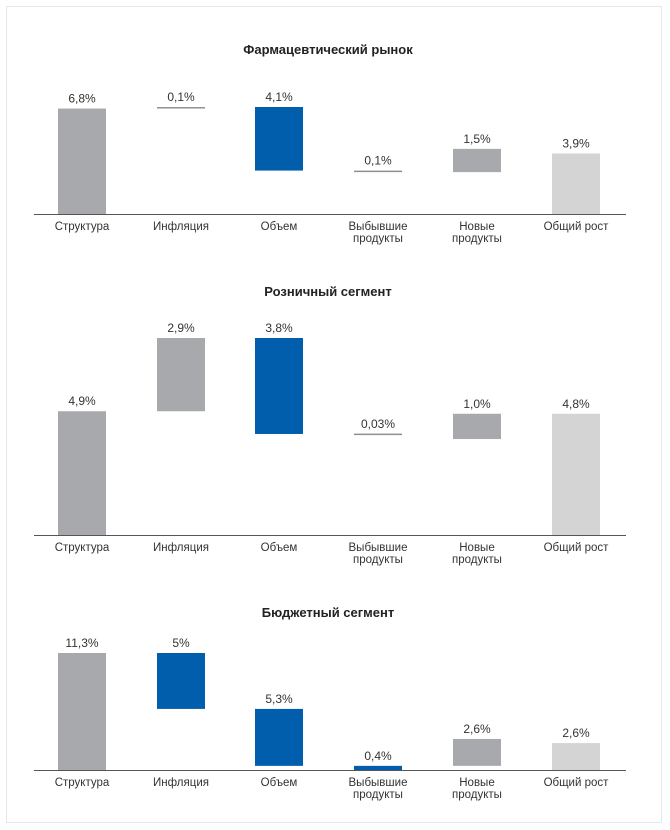 The height and width of the screenshot is (830, 670). Describe the element at coordinates (477, 139) in the screenshot. I see `data-label: 1,5%` at that location.